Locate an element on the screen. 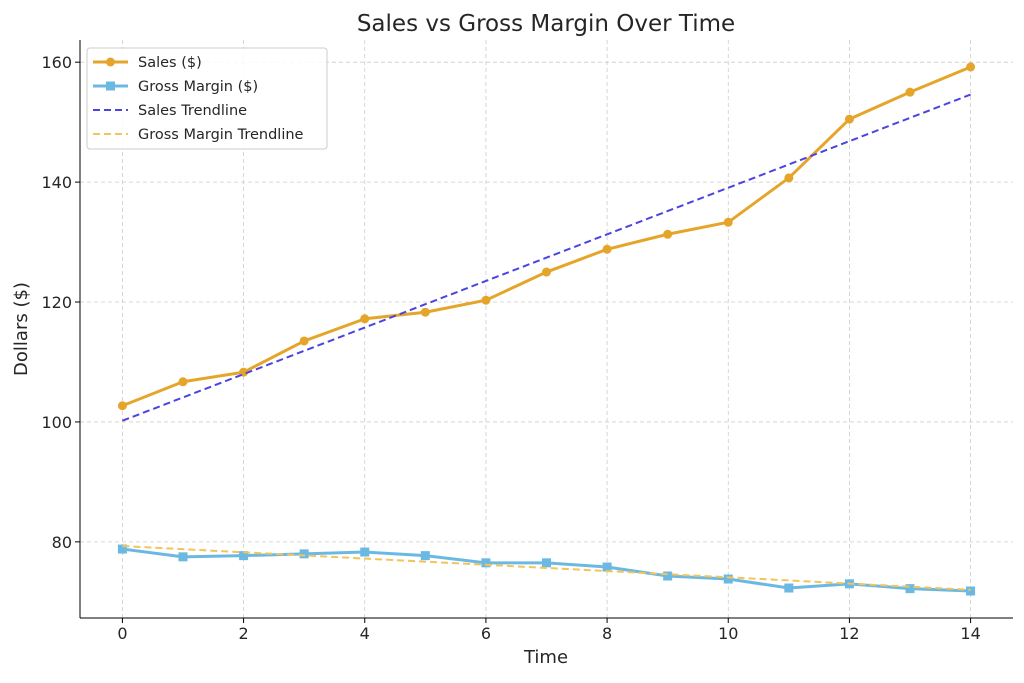  chart-title: Sales vs Gross Margin Over Time is located at coordinates (546, 24).